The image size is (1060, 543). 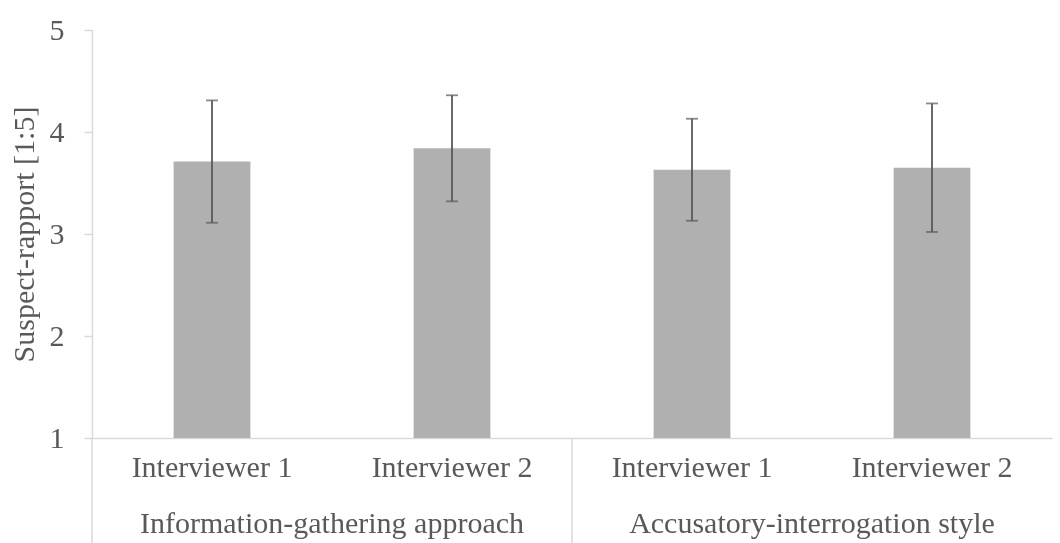 I want to click on text: Information-gathering approach, so click(x=332, y=522).